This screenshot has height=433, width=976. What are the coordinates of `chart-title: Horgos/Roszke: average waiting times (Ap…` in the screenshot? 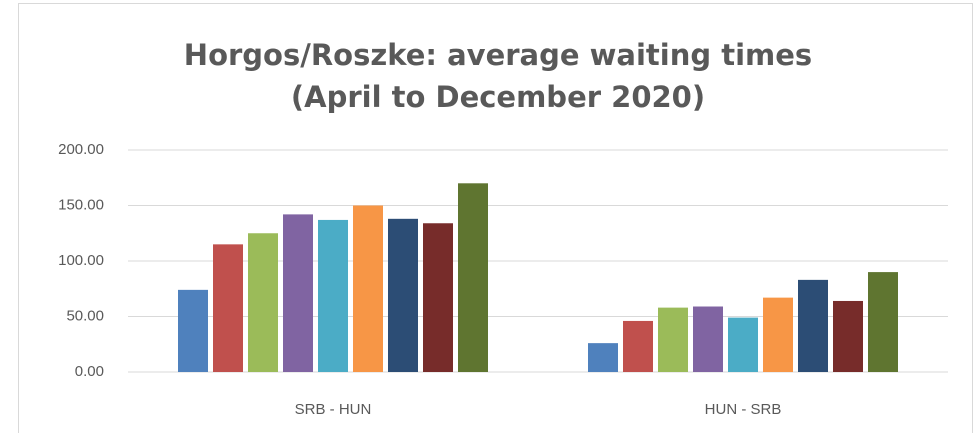 It's located at (498, 76).